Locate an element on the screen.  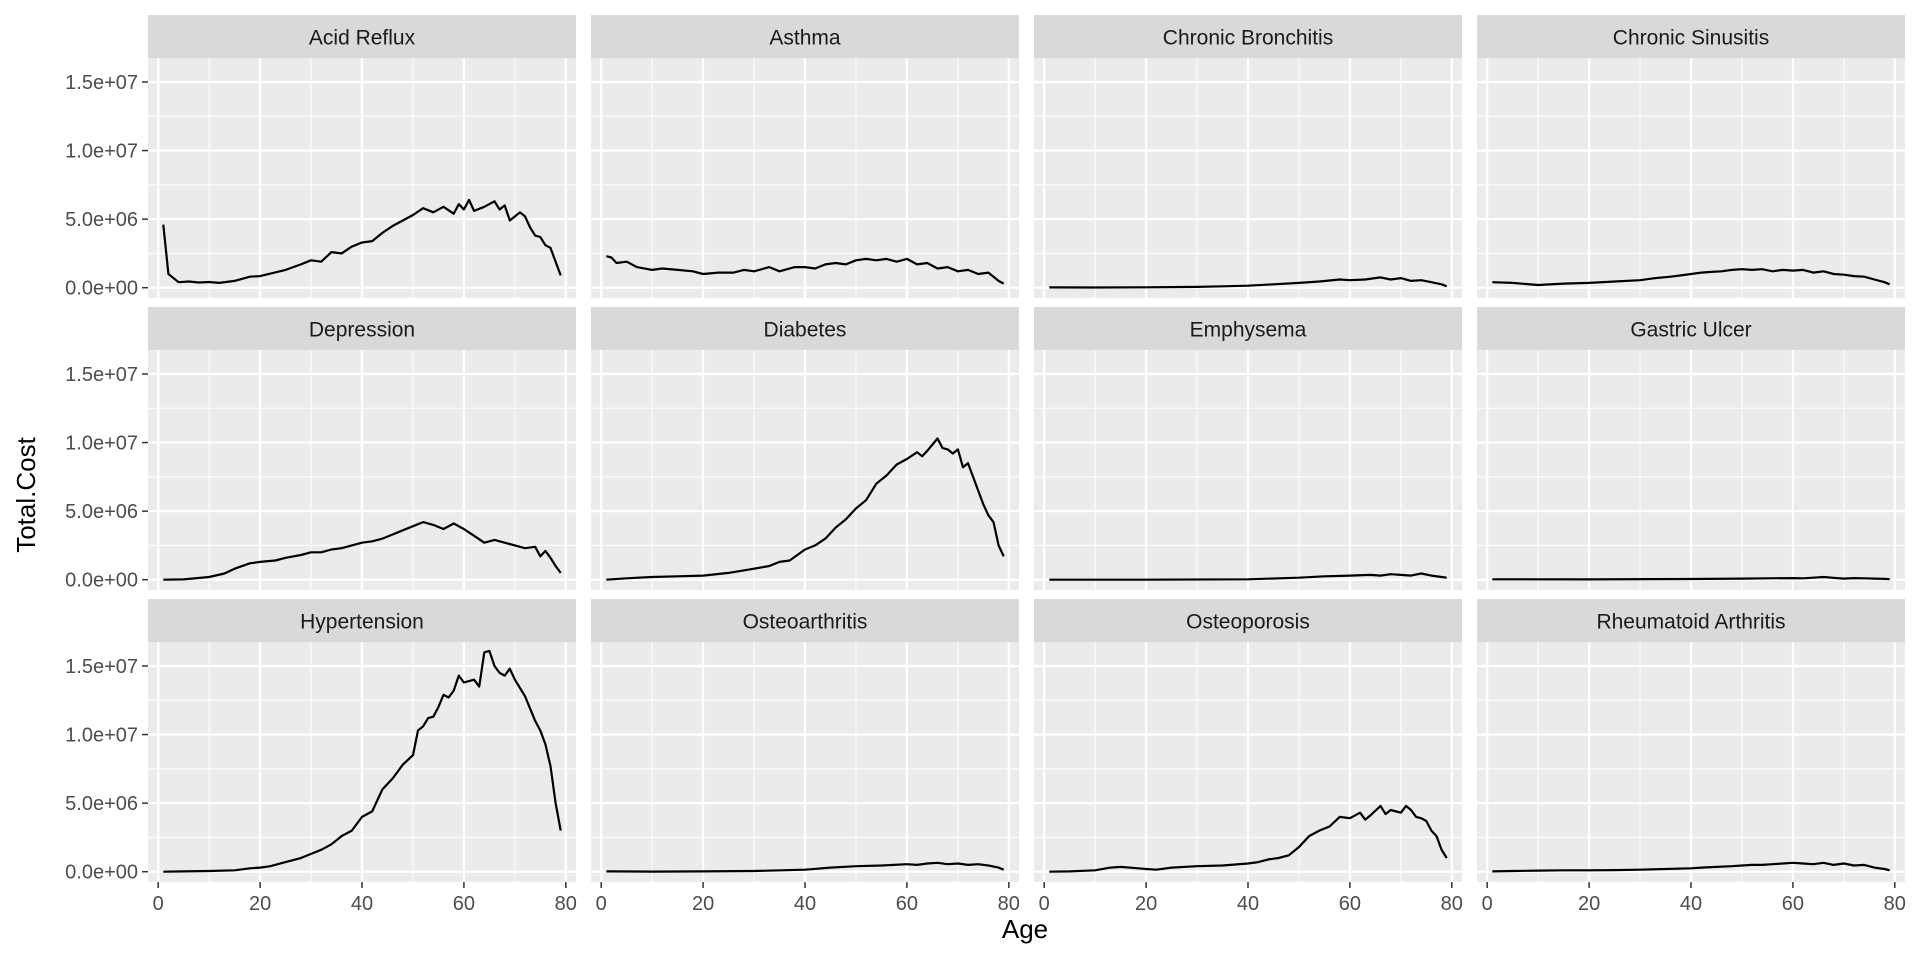
facet-title: Hypertension is located at coordinates (362, 622).